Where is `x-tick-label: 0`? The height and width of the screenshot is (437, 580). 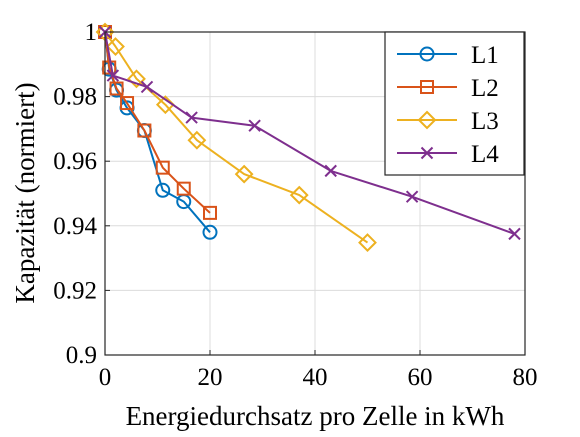 x-tick-label: 0 is located at coordinates (105, 377).